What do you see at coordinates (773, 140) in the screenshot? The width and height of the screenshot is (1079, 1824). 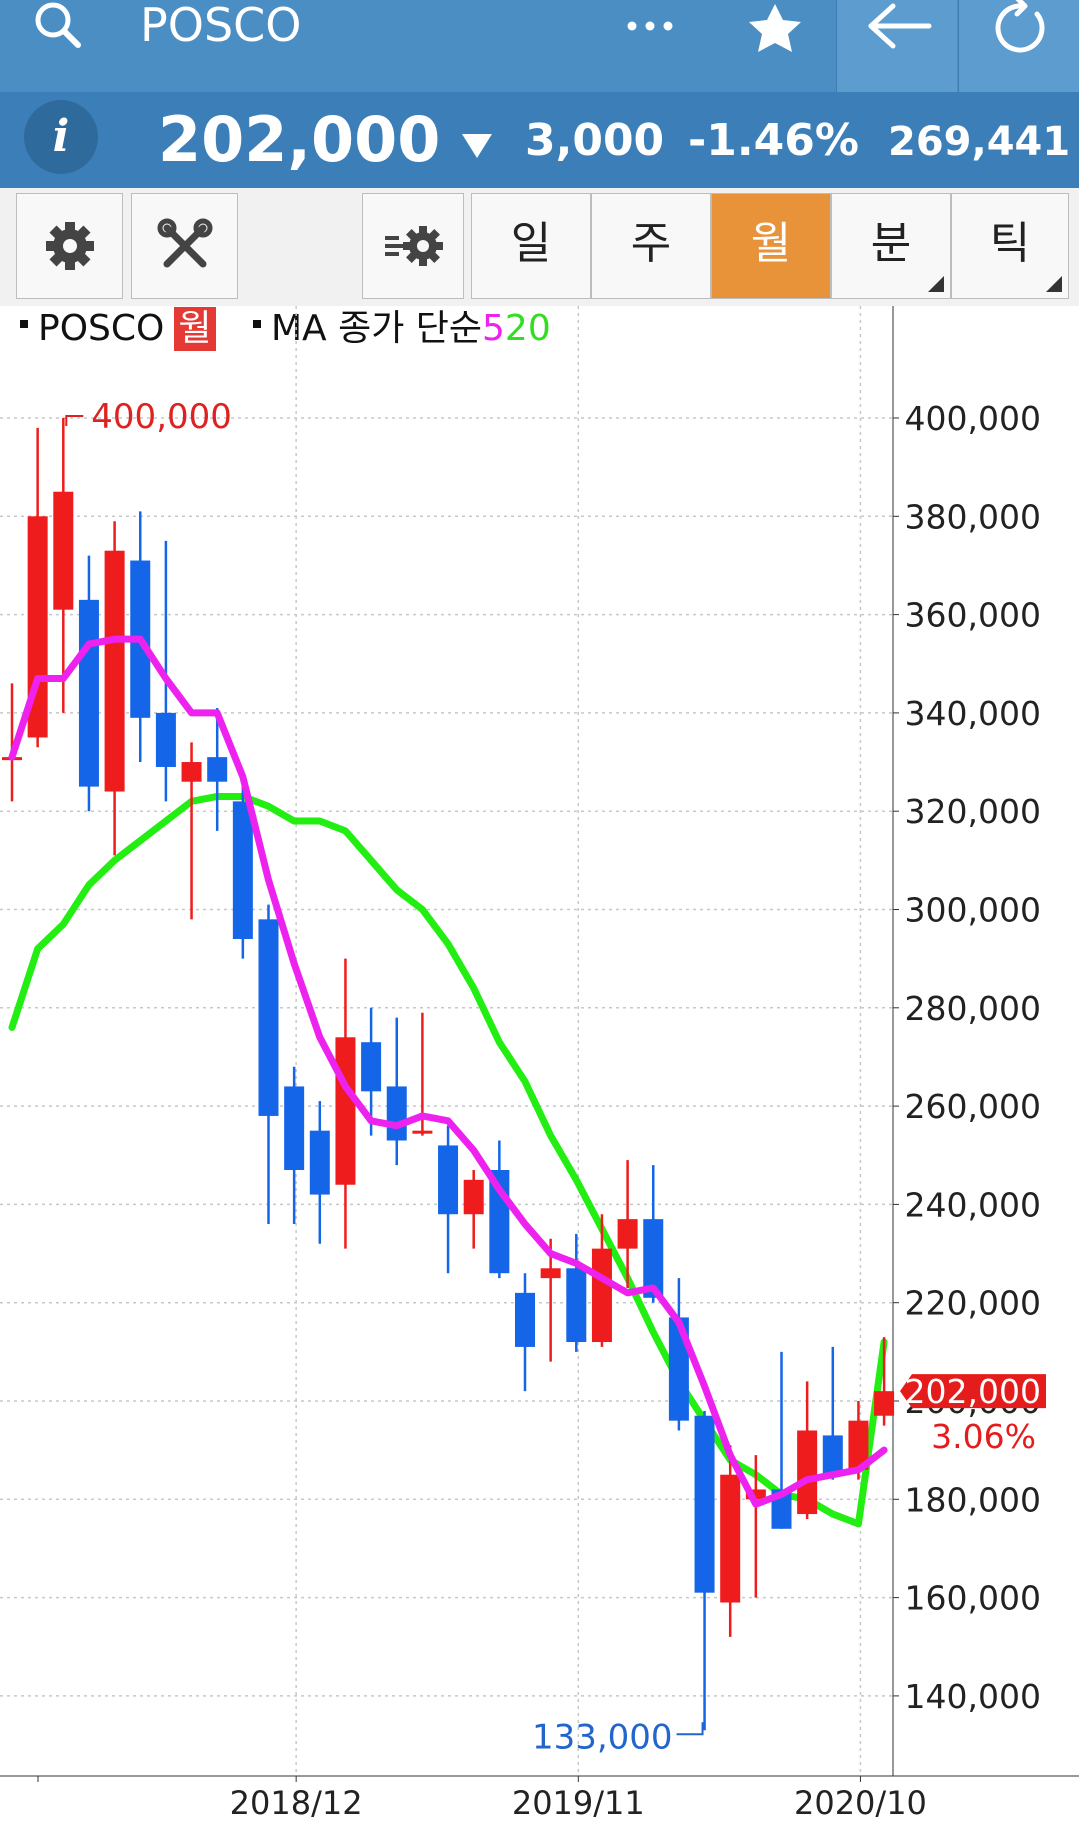 I see `price-change-percent: -1.46%` at bounding box center [773, 140].